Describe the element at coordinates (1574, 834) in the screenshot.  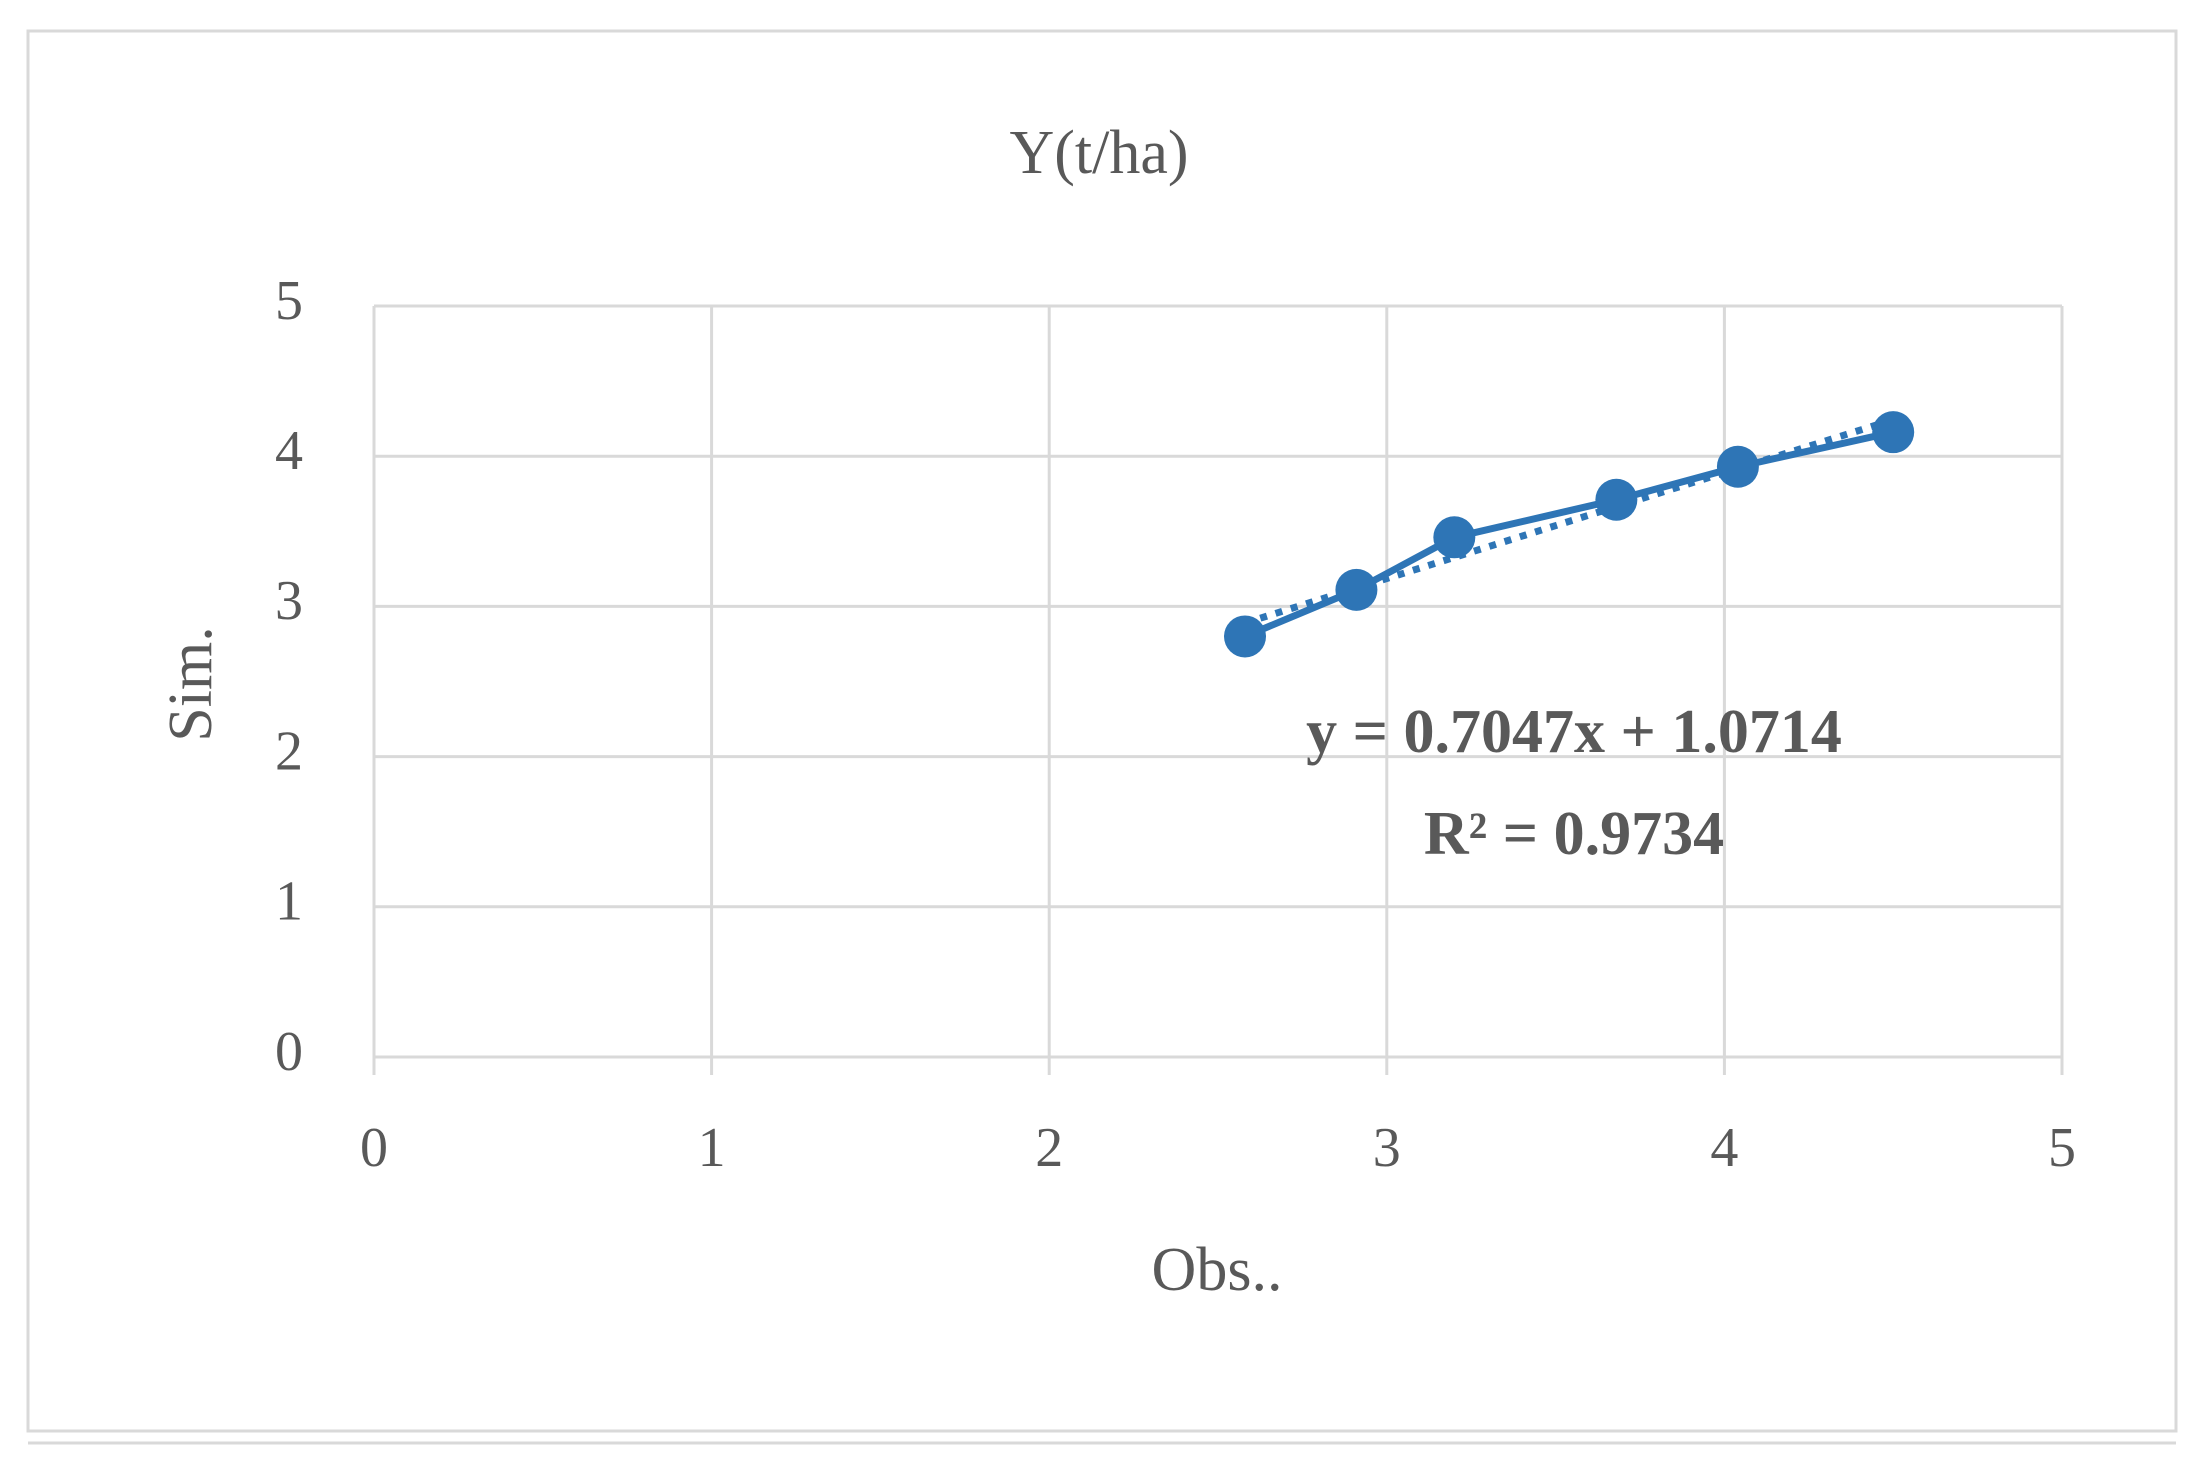
I see `annotation: R² = 0.9734` at that location.